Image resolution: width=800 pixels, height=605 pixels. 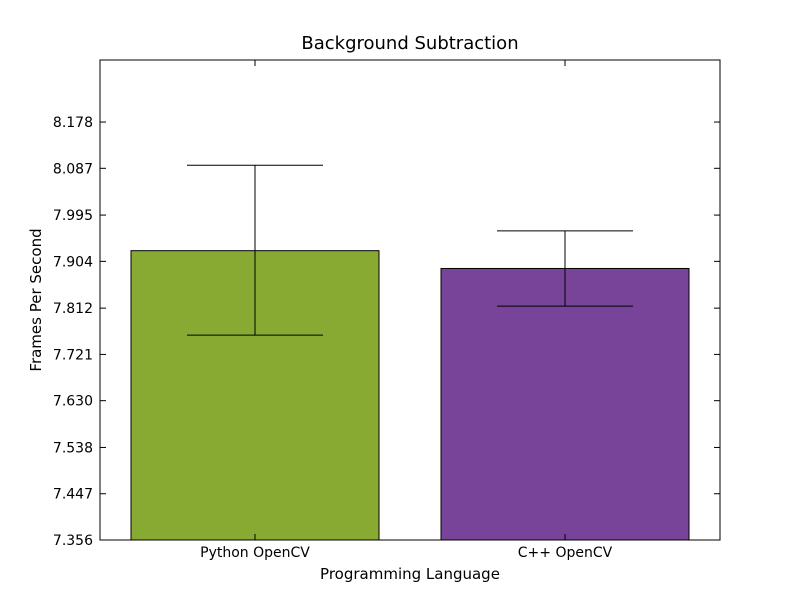 What do you see at coordinates (73, 216) in the screenshot?
I see `y-tick-label: 7.995` at bounding box center [73, 216].